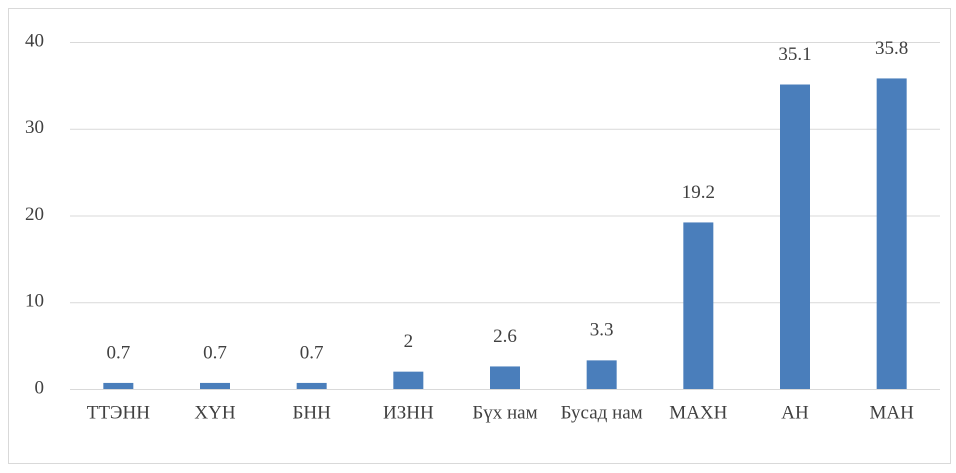 The image size is (956, 473). I want to click on y-tick-label: 30, so click(34, 127).